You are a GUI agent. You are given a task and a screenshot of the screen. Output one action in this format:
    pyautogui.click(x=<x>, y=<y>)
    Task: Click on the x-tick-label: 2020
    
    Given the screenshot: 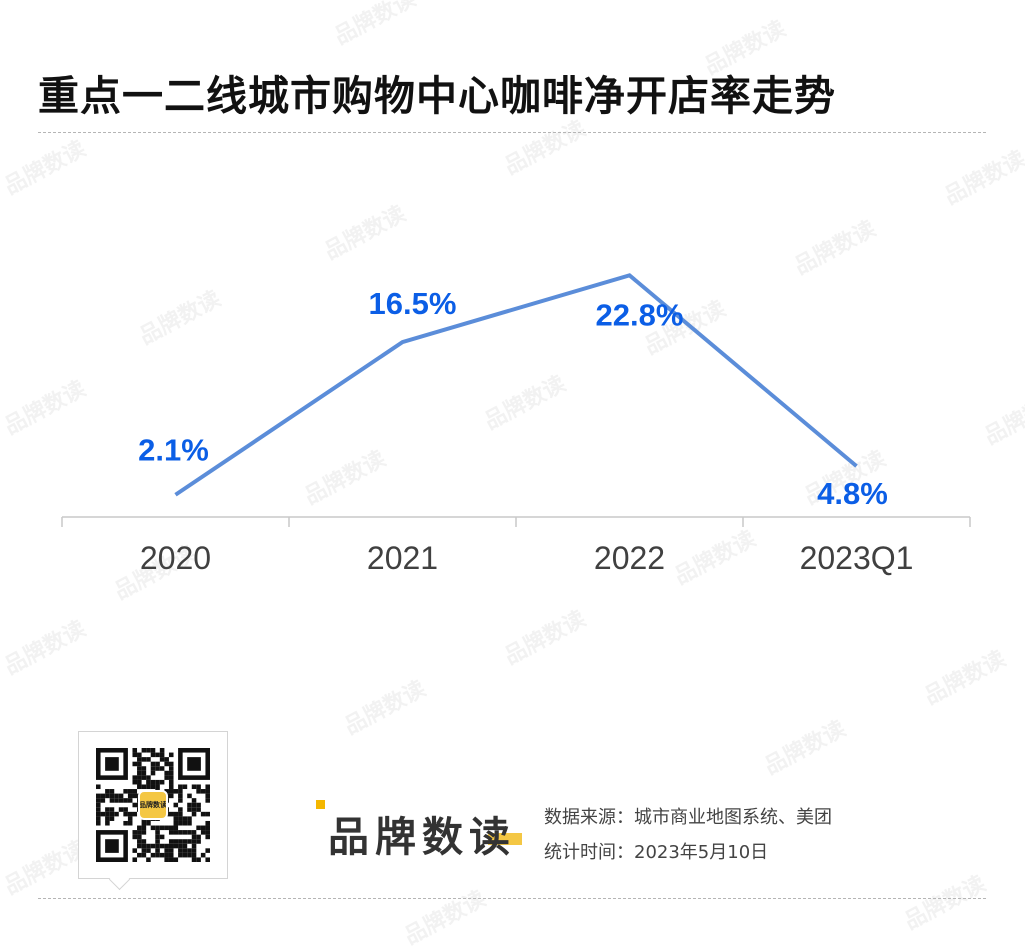 What is the action you would take?
    pyautogui.click(x=175, y=558)
    